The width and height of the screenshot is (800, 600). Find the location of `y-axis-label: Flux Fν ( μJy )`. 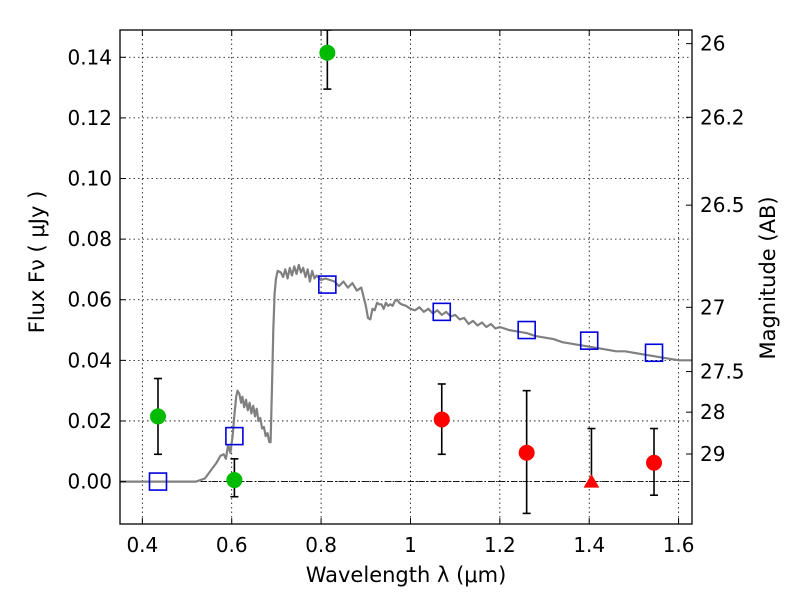

y-axis-label: Flux Fν ( μJy ) is located at coordinates (37, 262).